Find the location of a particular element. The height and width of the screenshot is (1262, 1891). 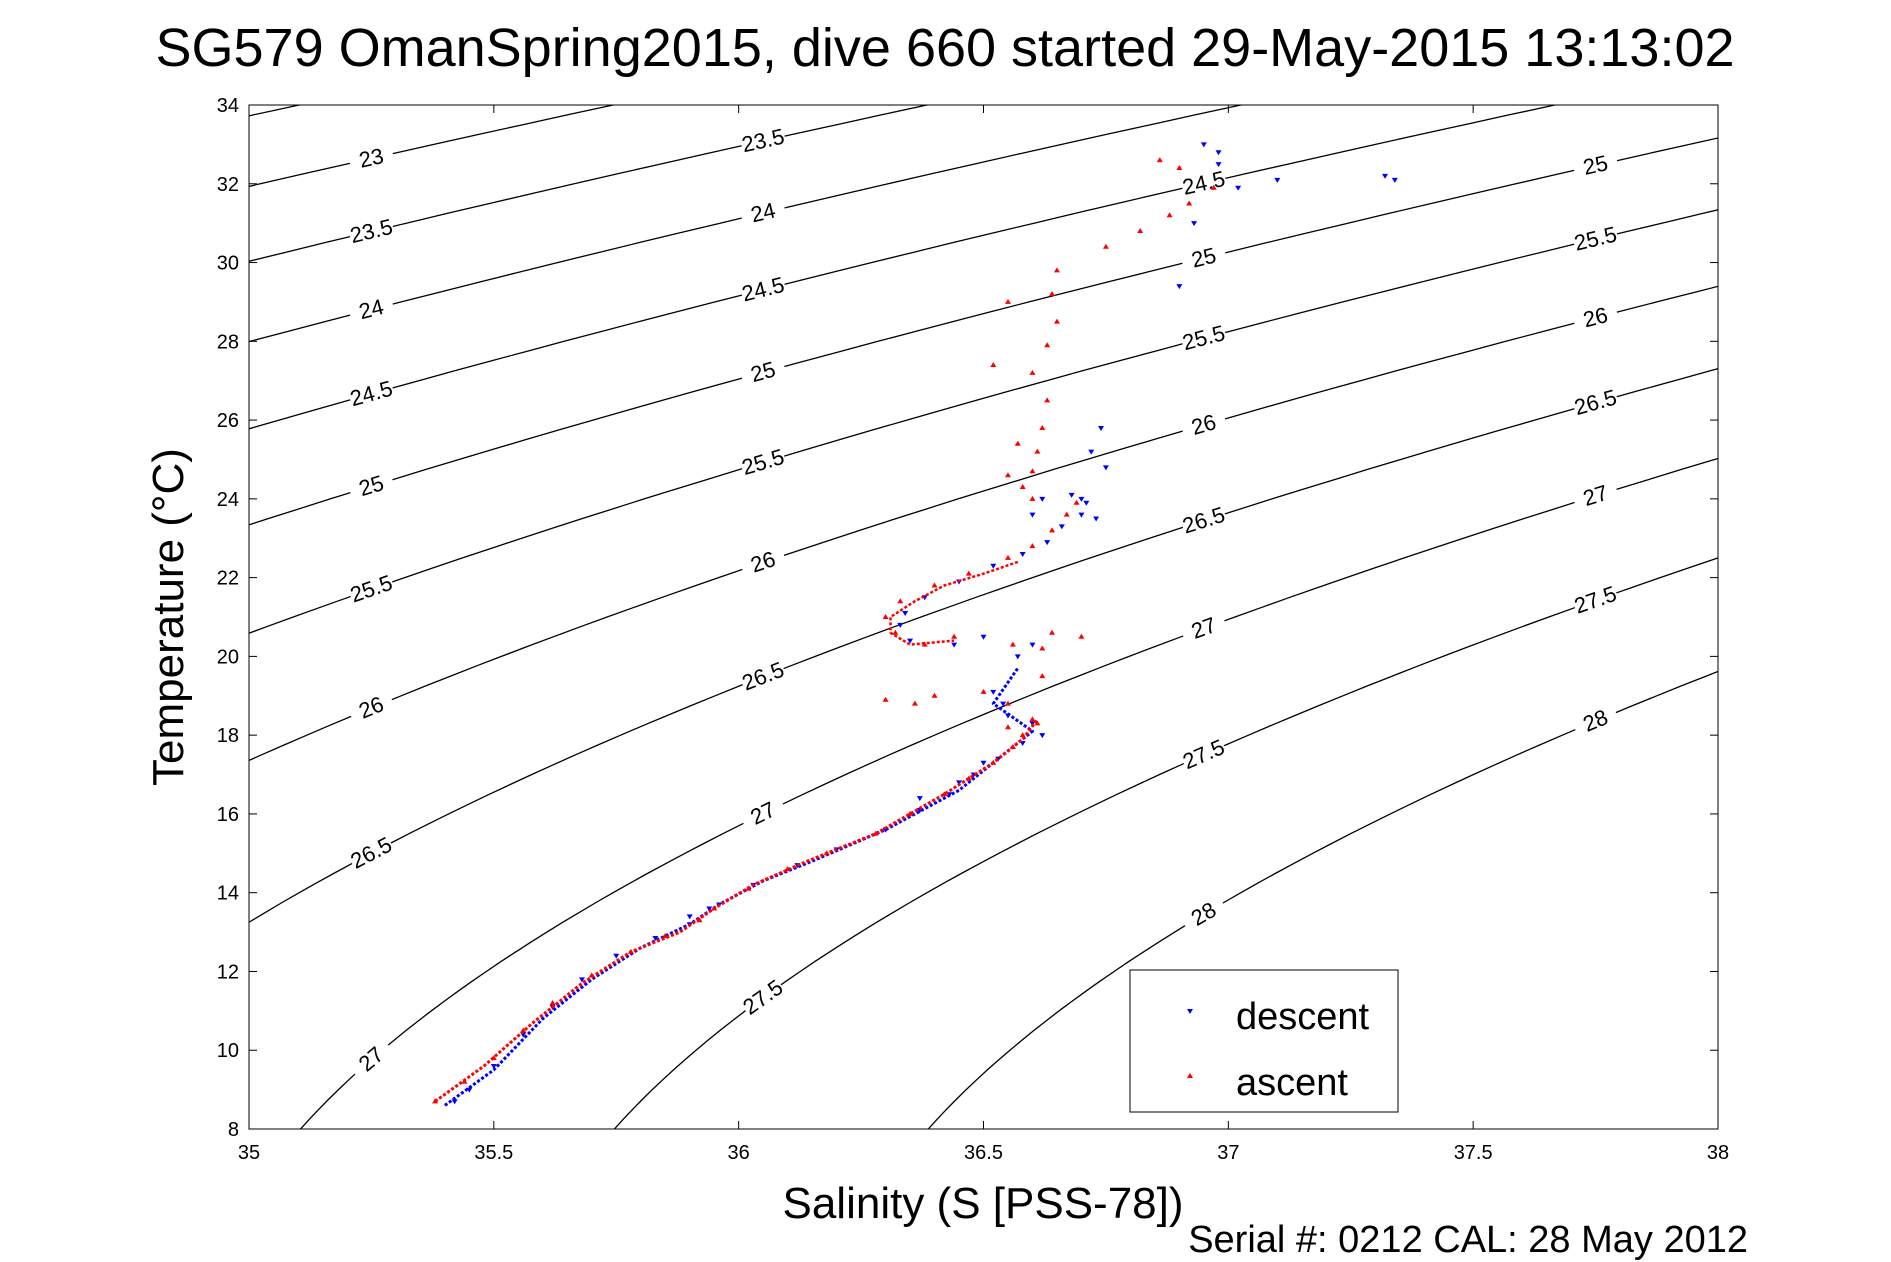

y-tick-label: 34 is located at coordinates (228, 106).